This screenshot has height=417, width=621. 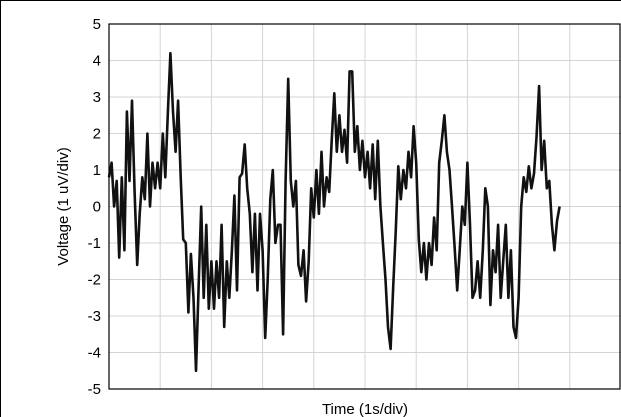 What do you see at coordinates (97, 207) in the screenshot?
I see `y-tick-label: 0` at bounding box center [97, 207].